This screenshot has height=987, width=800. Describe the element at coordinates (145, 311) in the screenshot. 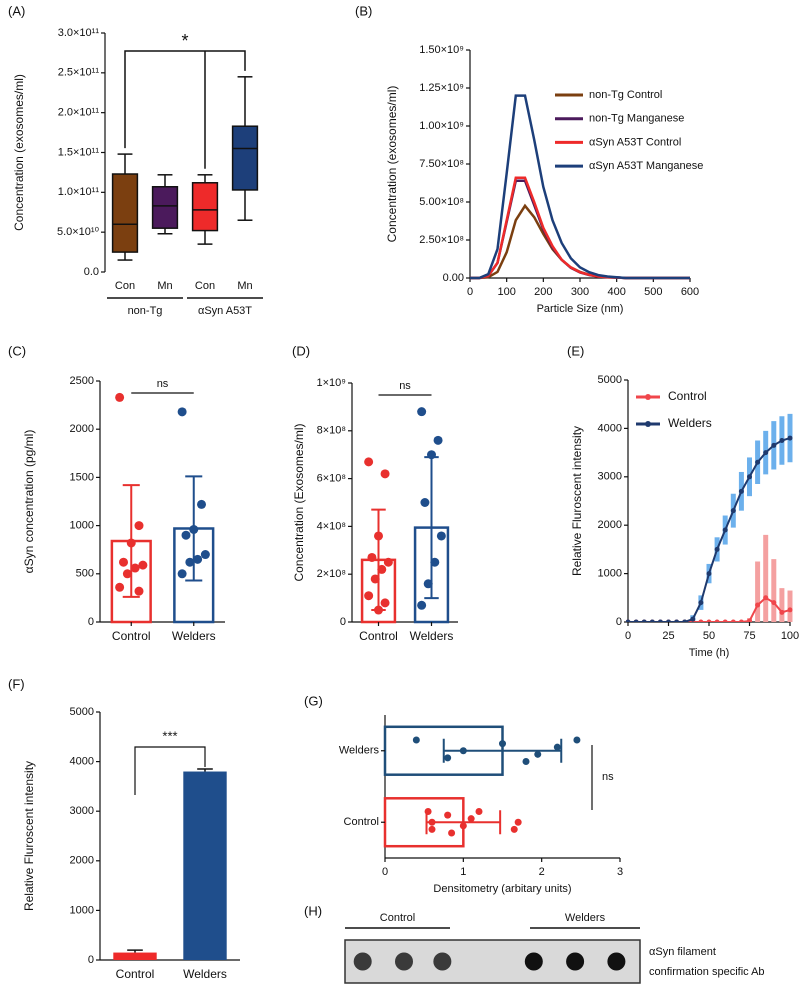

I see `group-label: non-Tg` at that location.